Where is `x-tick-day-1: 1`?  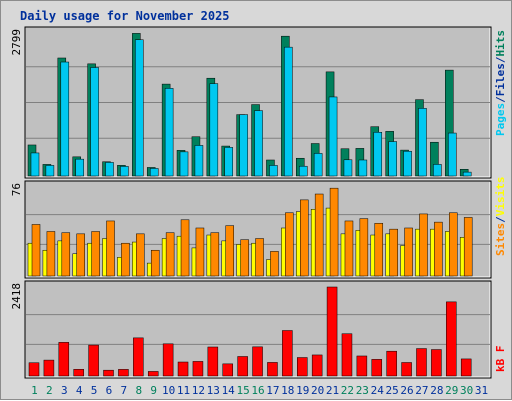
x-tick-day-1: 1 is located at coordinates (34, 390).